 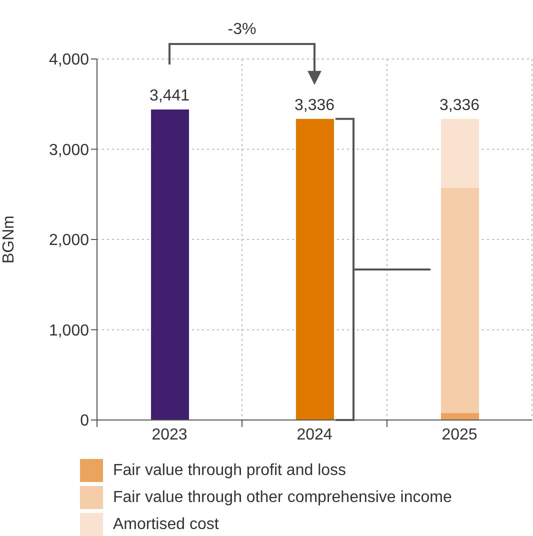 I want to click on y-tick-label: 2,000, so click(x=69, y=241).